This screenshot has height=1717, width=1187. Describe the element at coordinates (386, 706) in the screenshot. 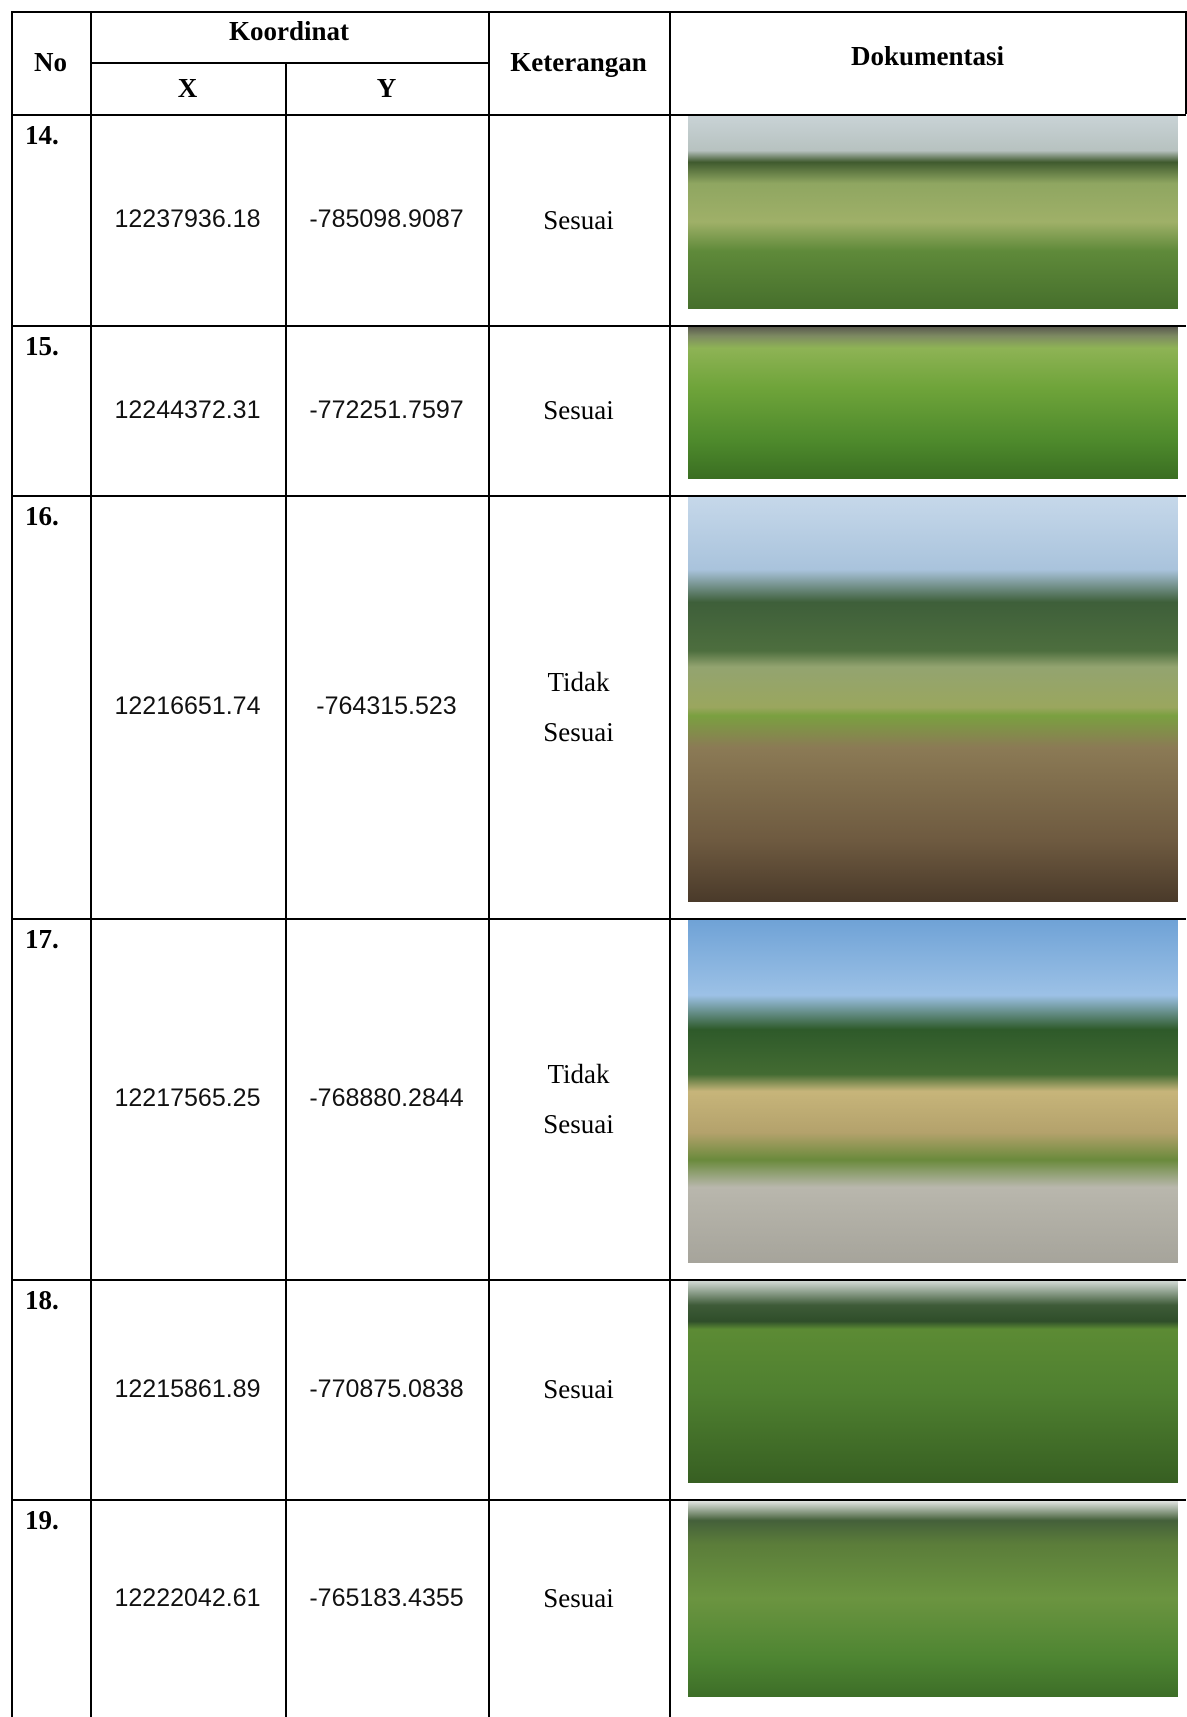

I see `coord-y: -764315.523` at that location.